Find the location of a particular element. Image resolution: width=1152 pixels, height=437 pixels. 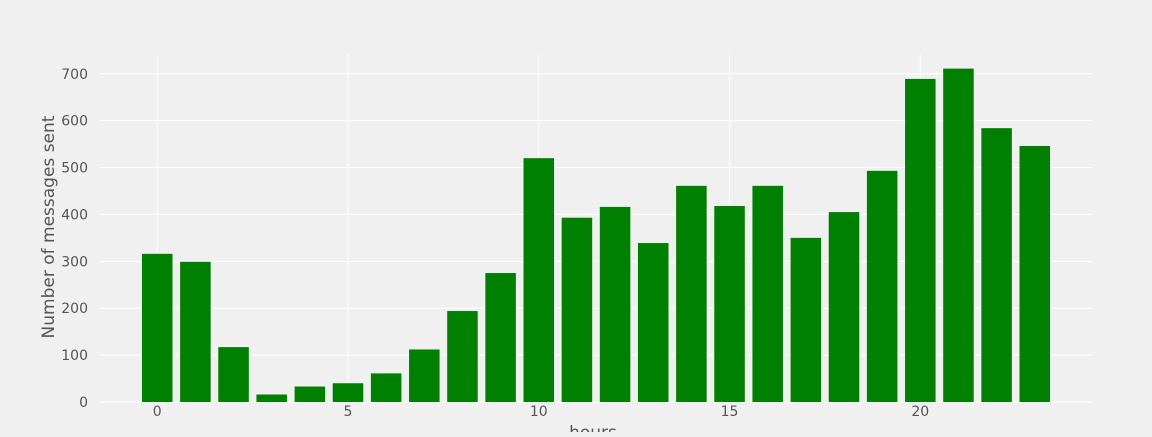

y-tick-label: 0 is located at coordinates (83, 403).